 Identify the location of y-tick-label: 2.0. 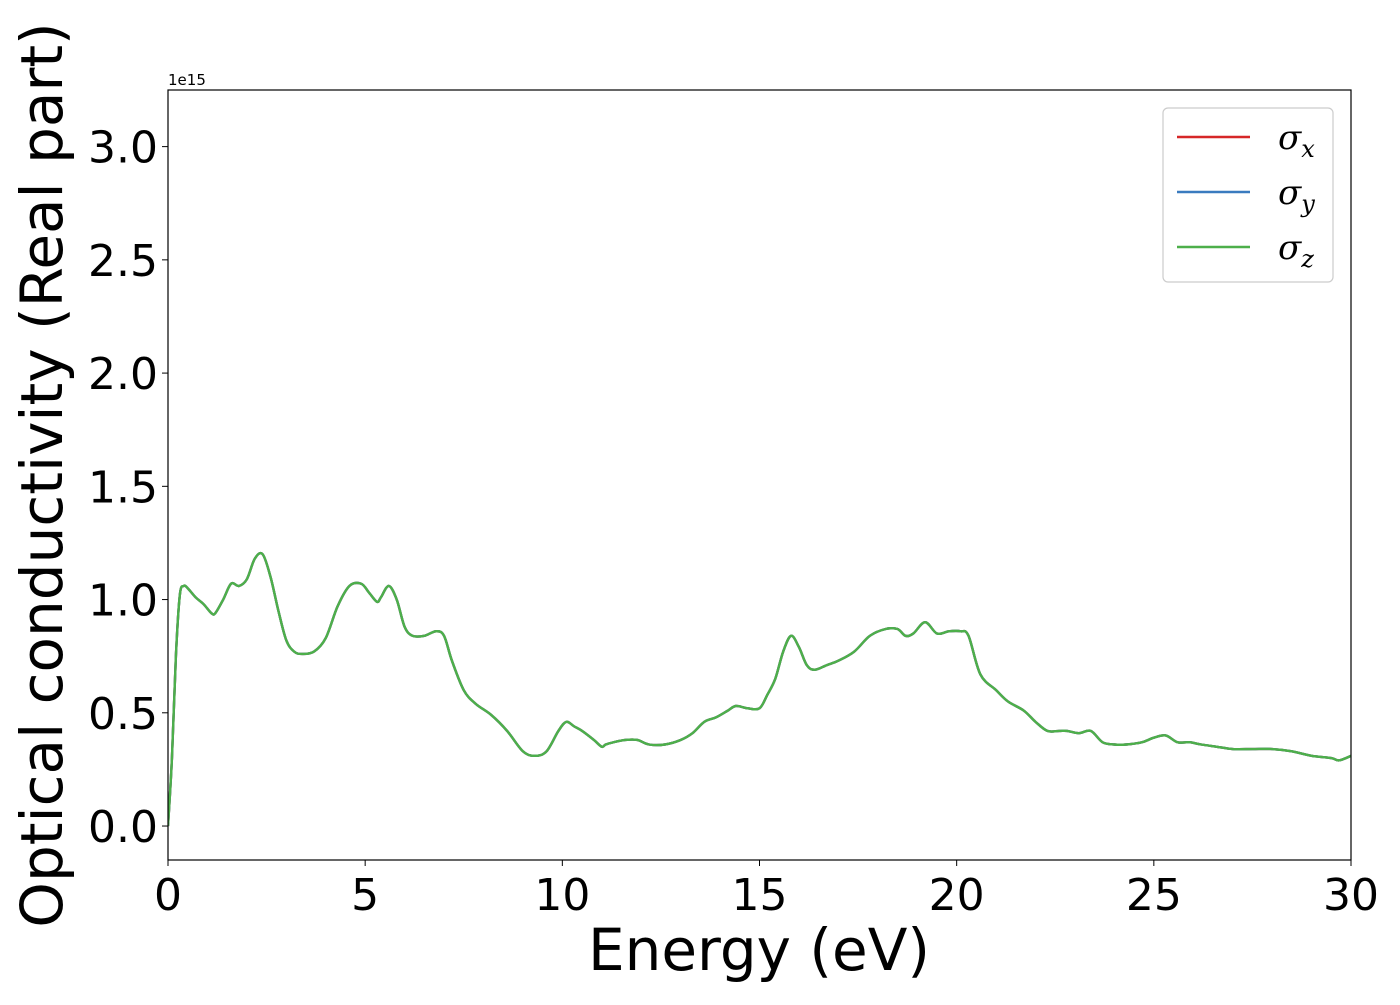
(123, 374).